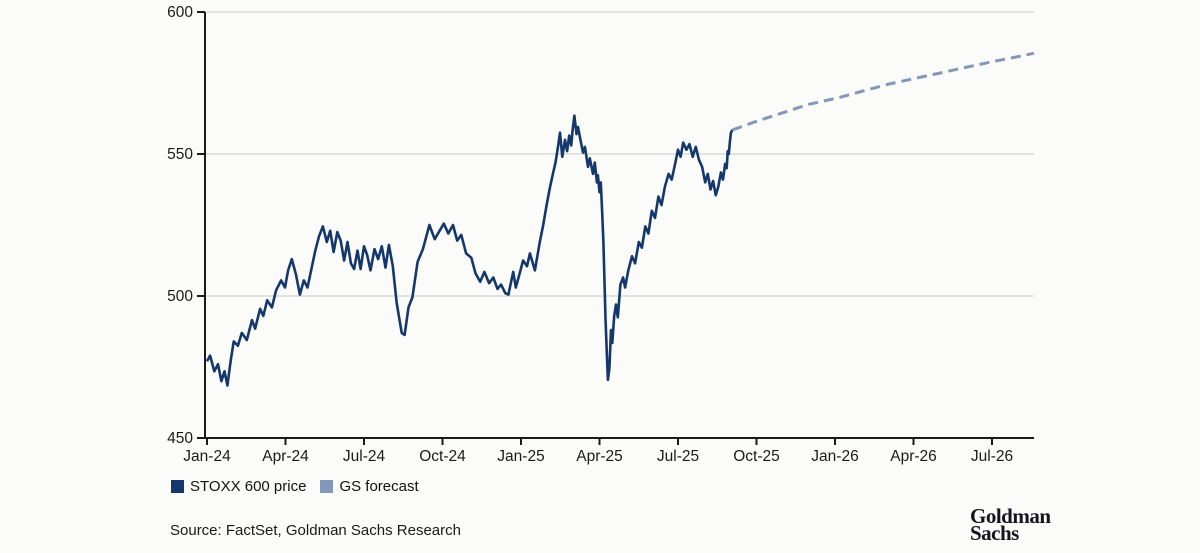  I want to click on x-tick-label-Apr-25: Apr-25, so click(599, 456).